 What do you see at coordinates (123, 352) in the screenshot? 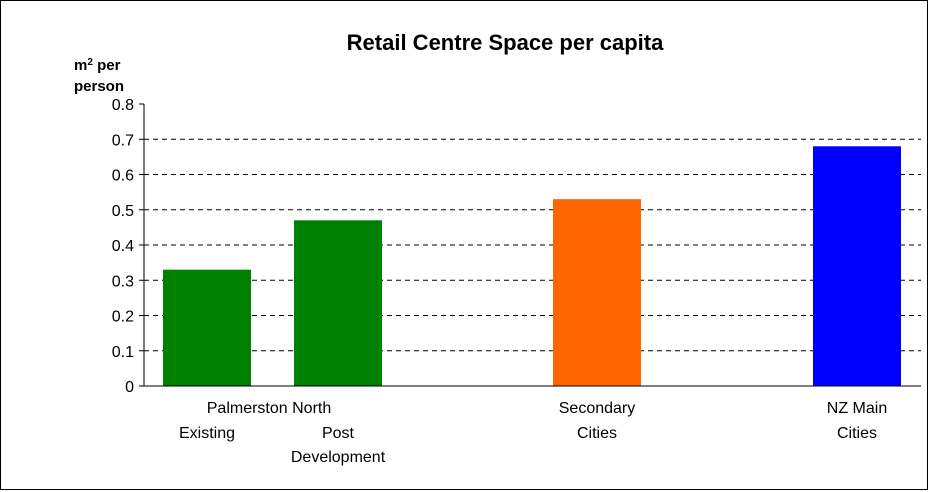
I see `y-tick-label: 0.1` at bounding box center [123, 352].